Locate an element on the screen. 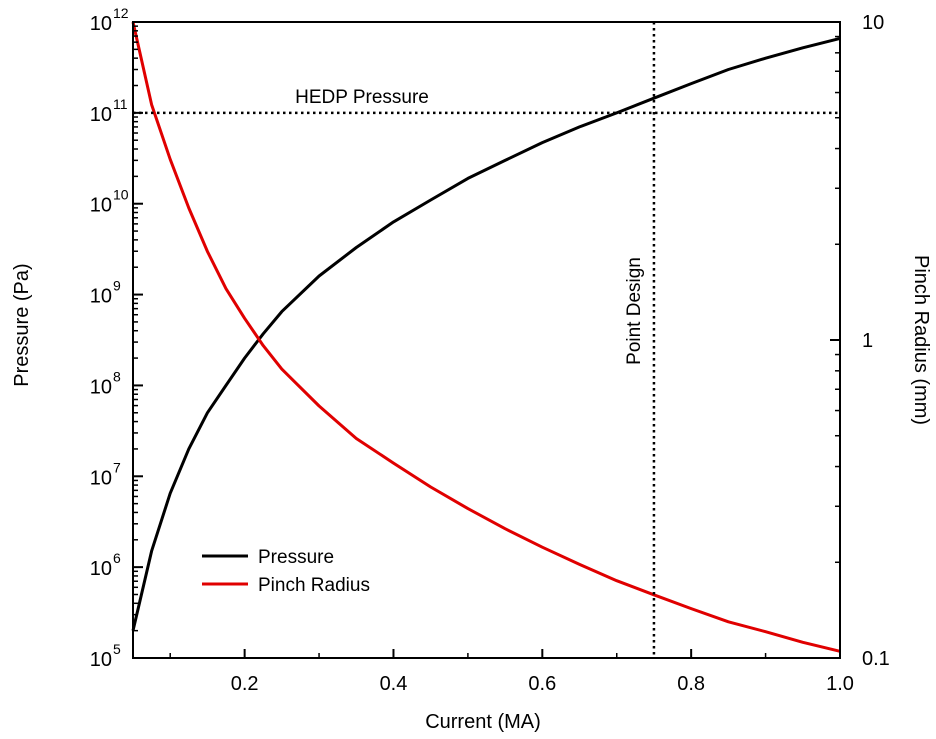  left-tick-exponent: 6 is located at coordinates (117, 558).